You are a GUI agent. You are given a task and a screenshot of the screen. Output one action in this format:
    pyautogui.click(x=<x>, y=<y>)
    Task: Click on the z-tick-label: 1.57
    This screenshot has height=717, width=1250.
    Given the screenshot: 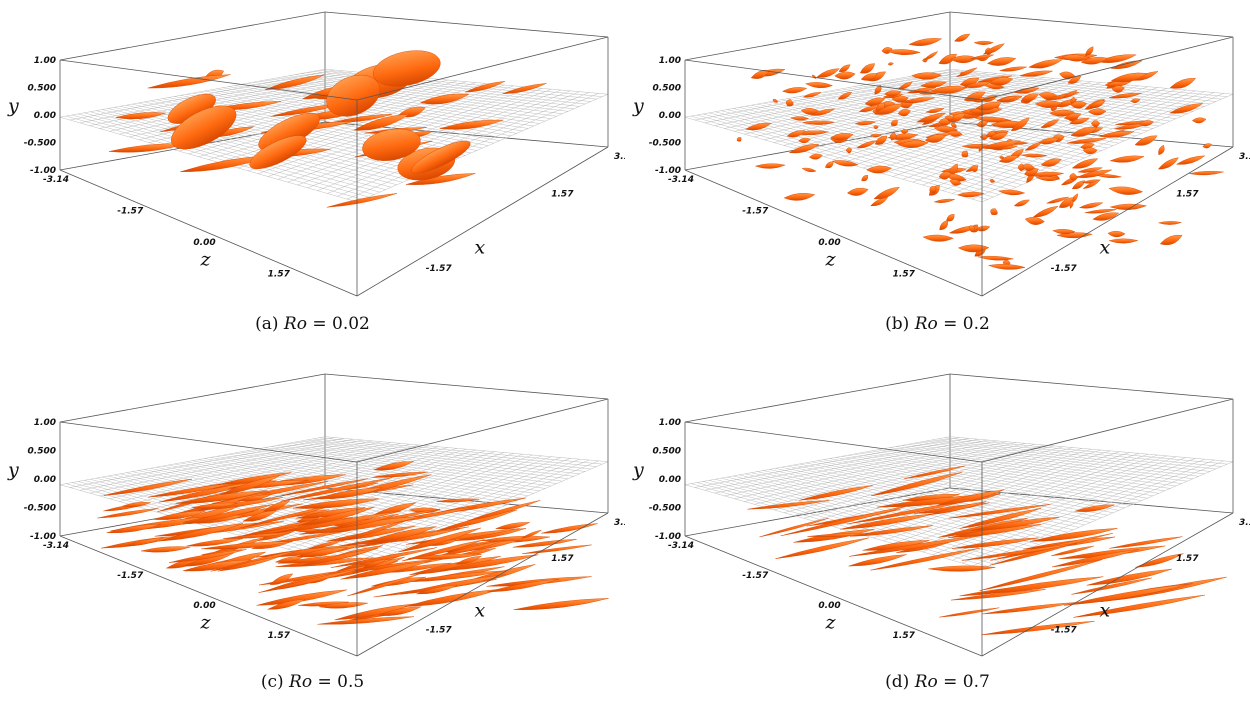 What is the action you would take?
    pyautogui.click(x=279, y=275)
    